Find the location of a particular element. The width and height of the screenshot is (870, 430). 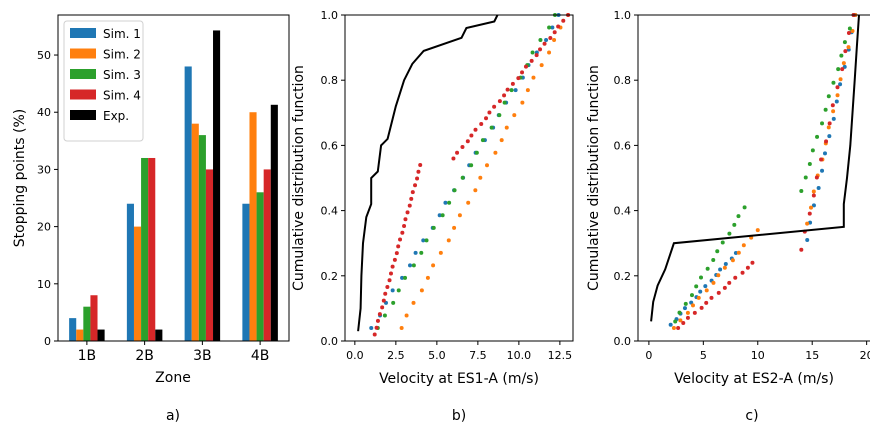

y-axis-ticks: 0 10 20 30 40 50 is located at coordinates (47, 198).